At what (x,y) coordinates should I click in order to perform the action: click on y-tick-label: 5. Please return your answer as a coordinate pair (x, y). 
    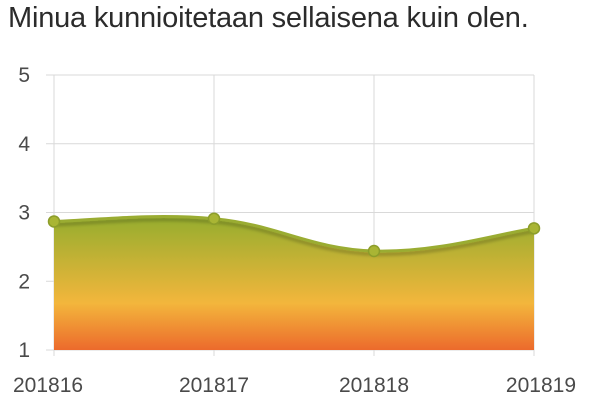
    Looking at the image, I should click on (24, 75).